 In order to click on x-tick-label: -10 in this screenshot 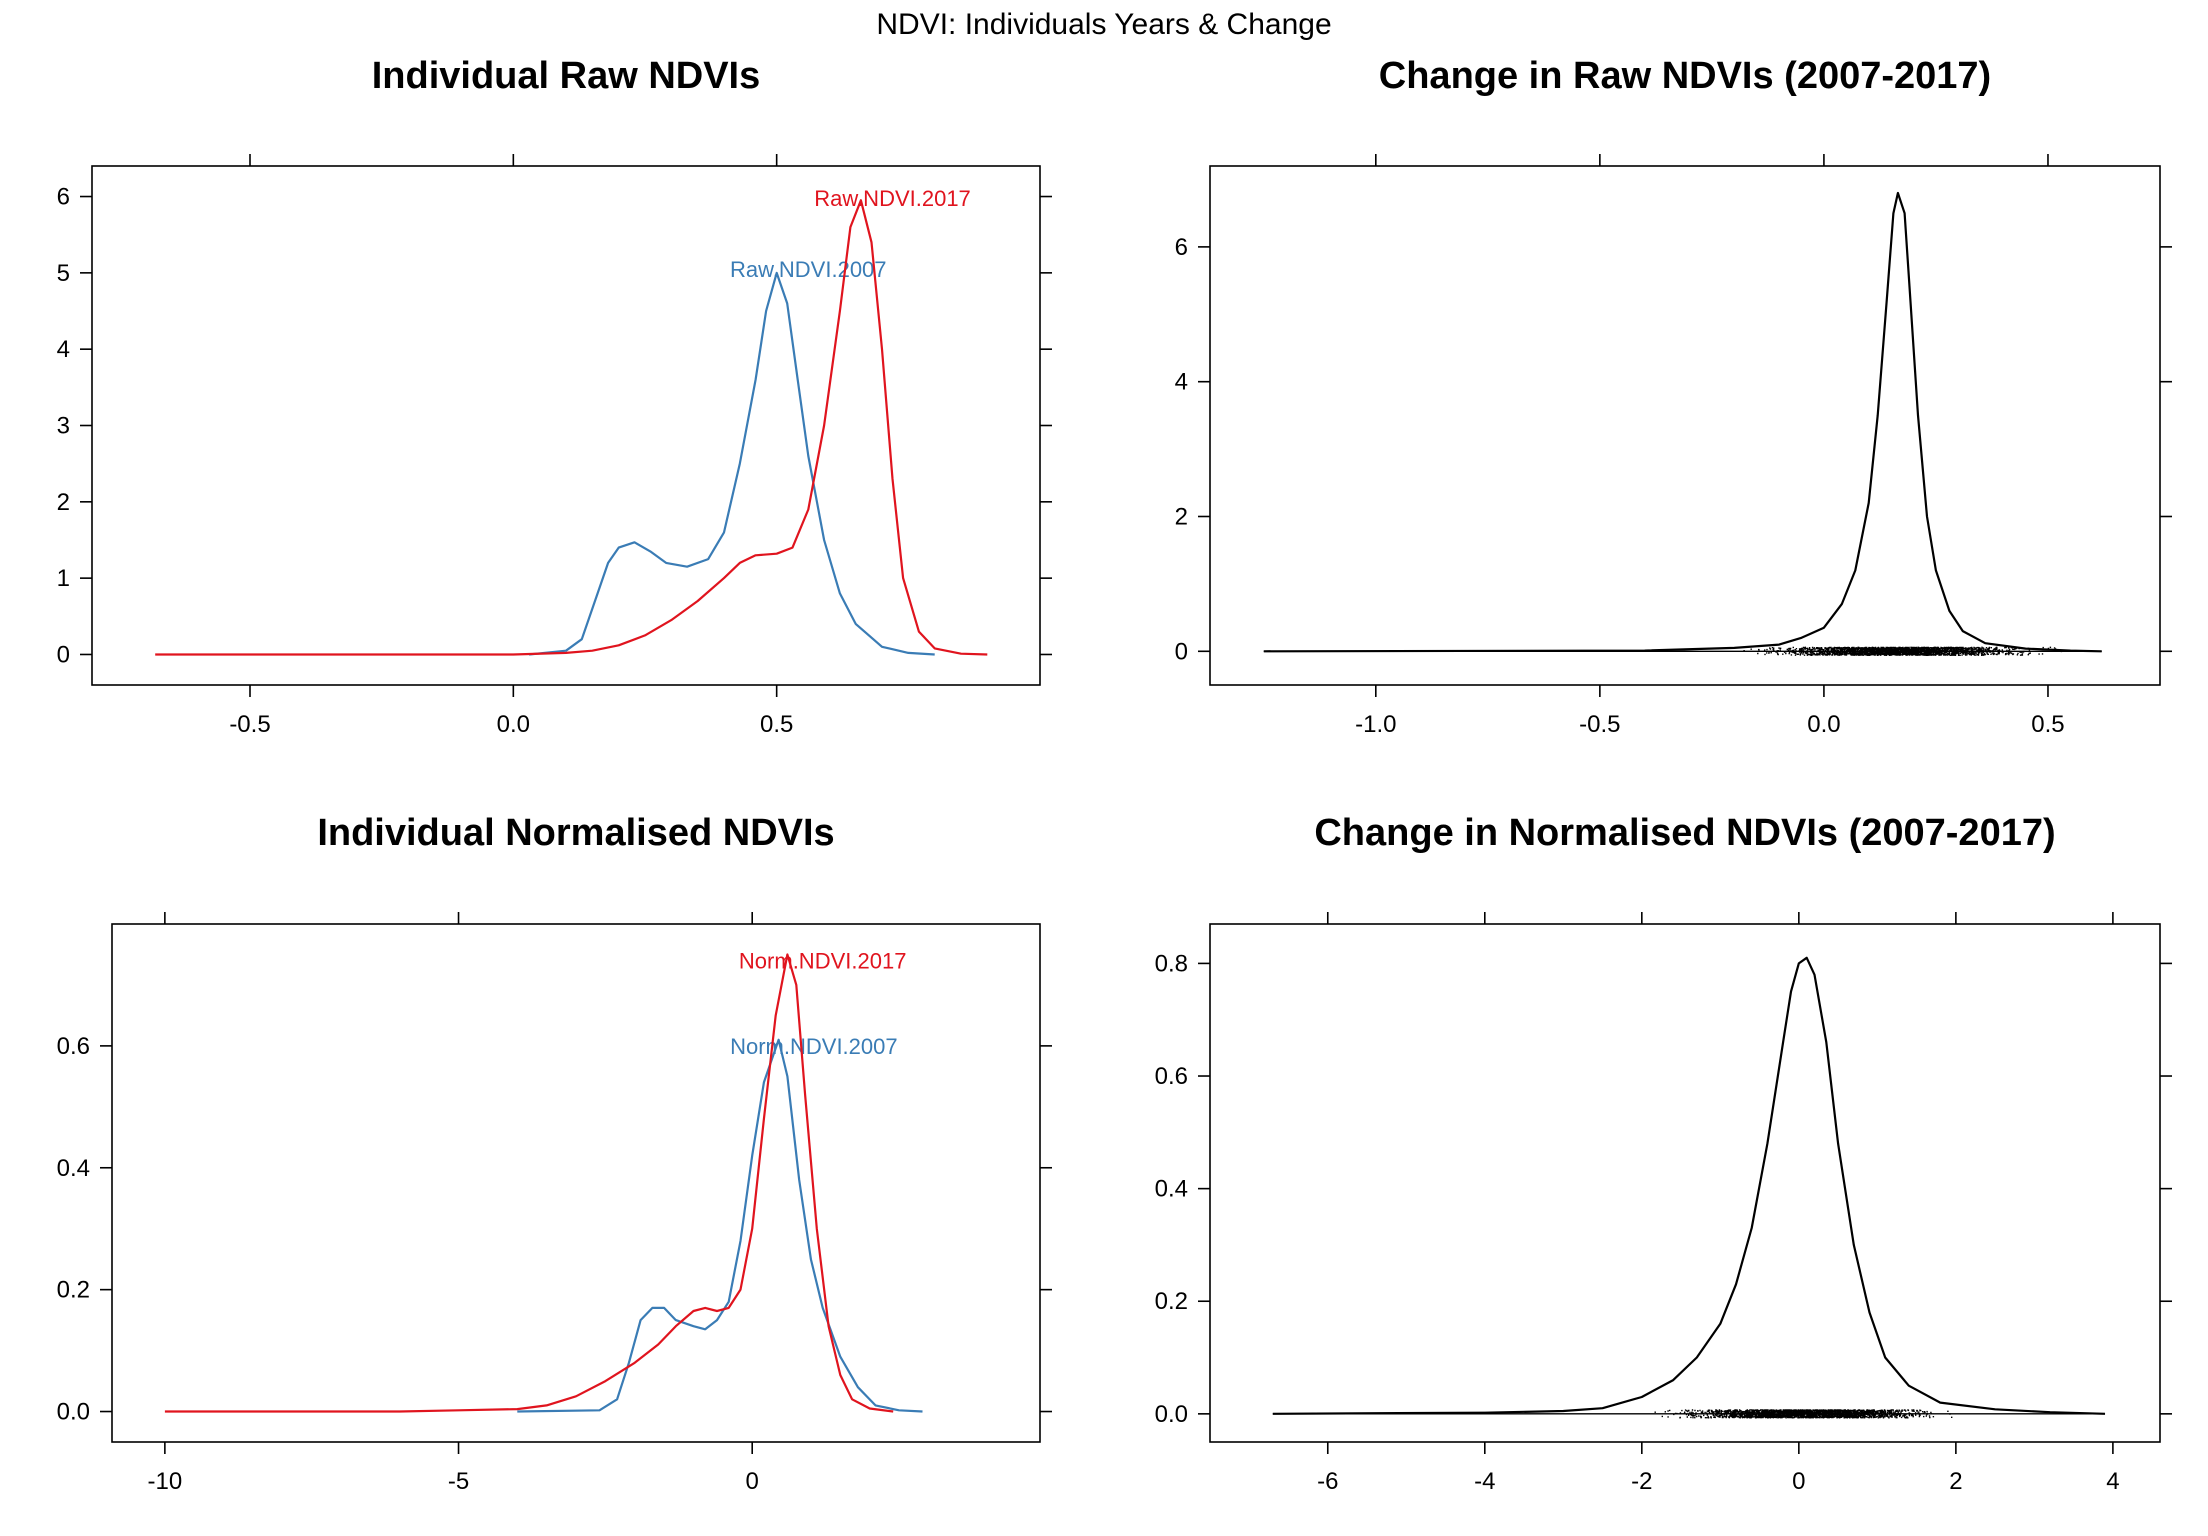, I will do `click(165, 1481)`.